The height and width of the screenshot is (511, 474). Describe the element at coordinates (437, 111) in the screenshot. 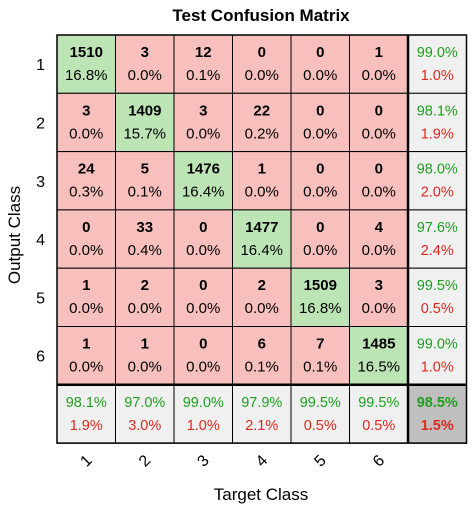

I see `row-summary-correct: 98.1%` at that location.